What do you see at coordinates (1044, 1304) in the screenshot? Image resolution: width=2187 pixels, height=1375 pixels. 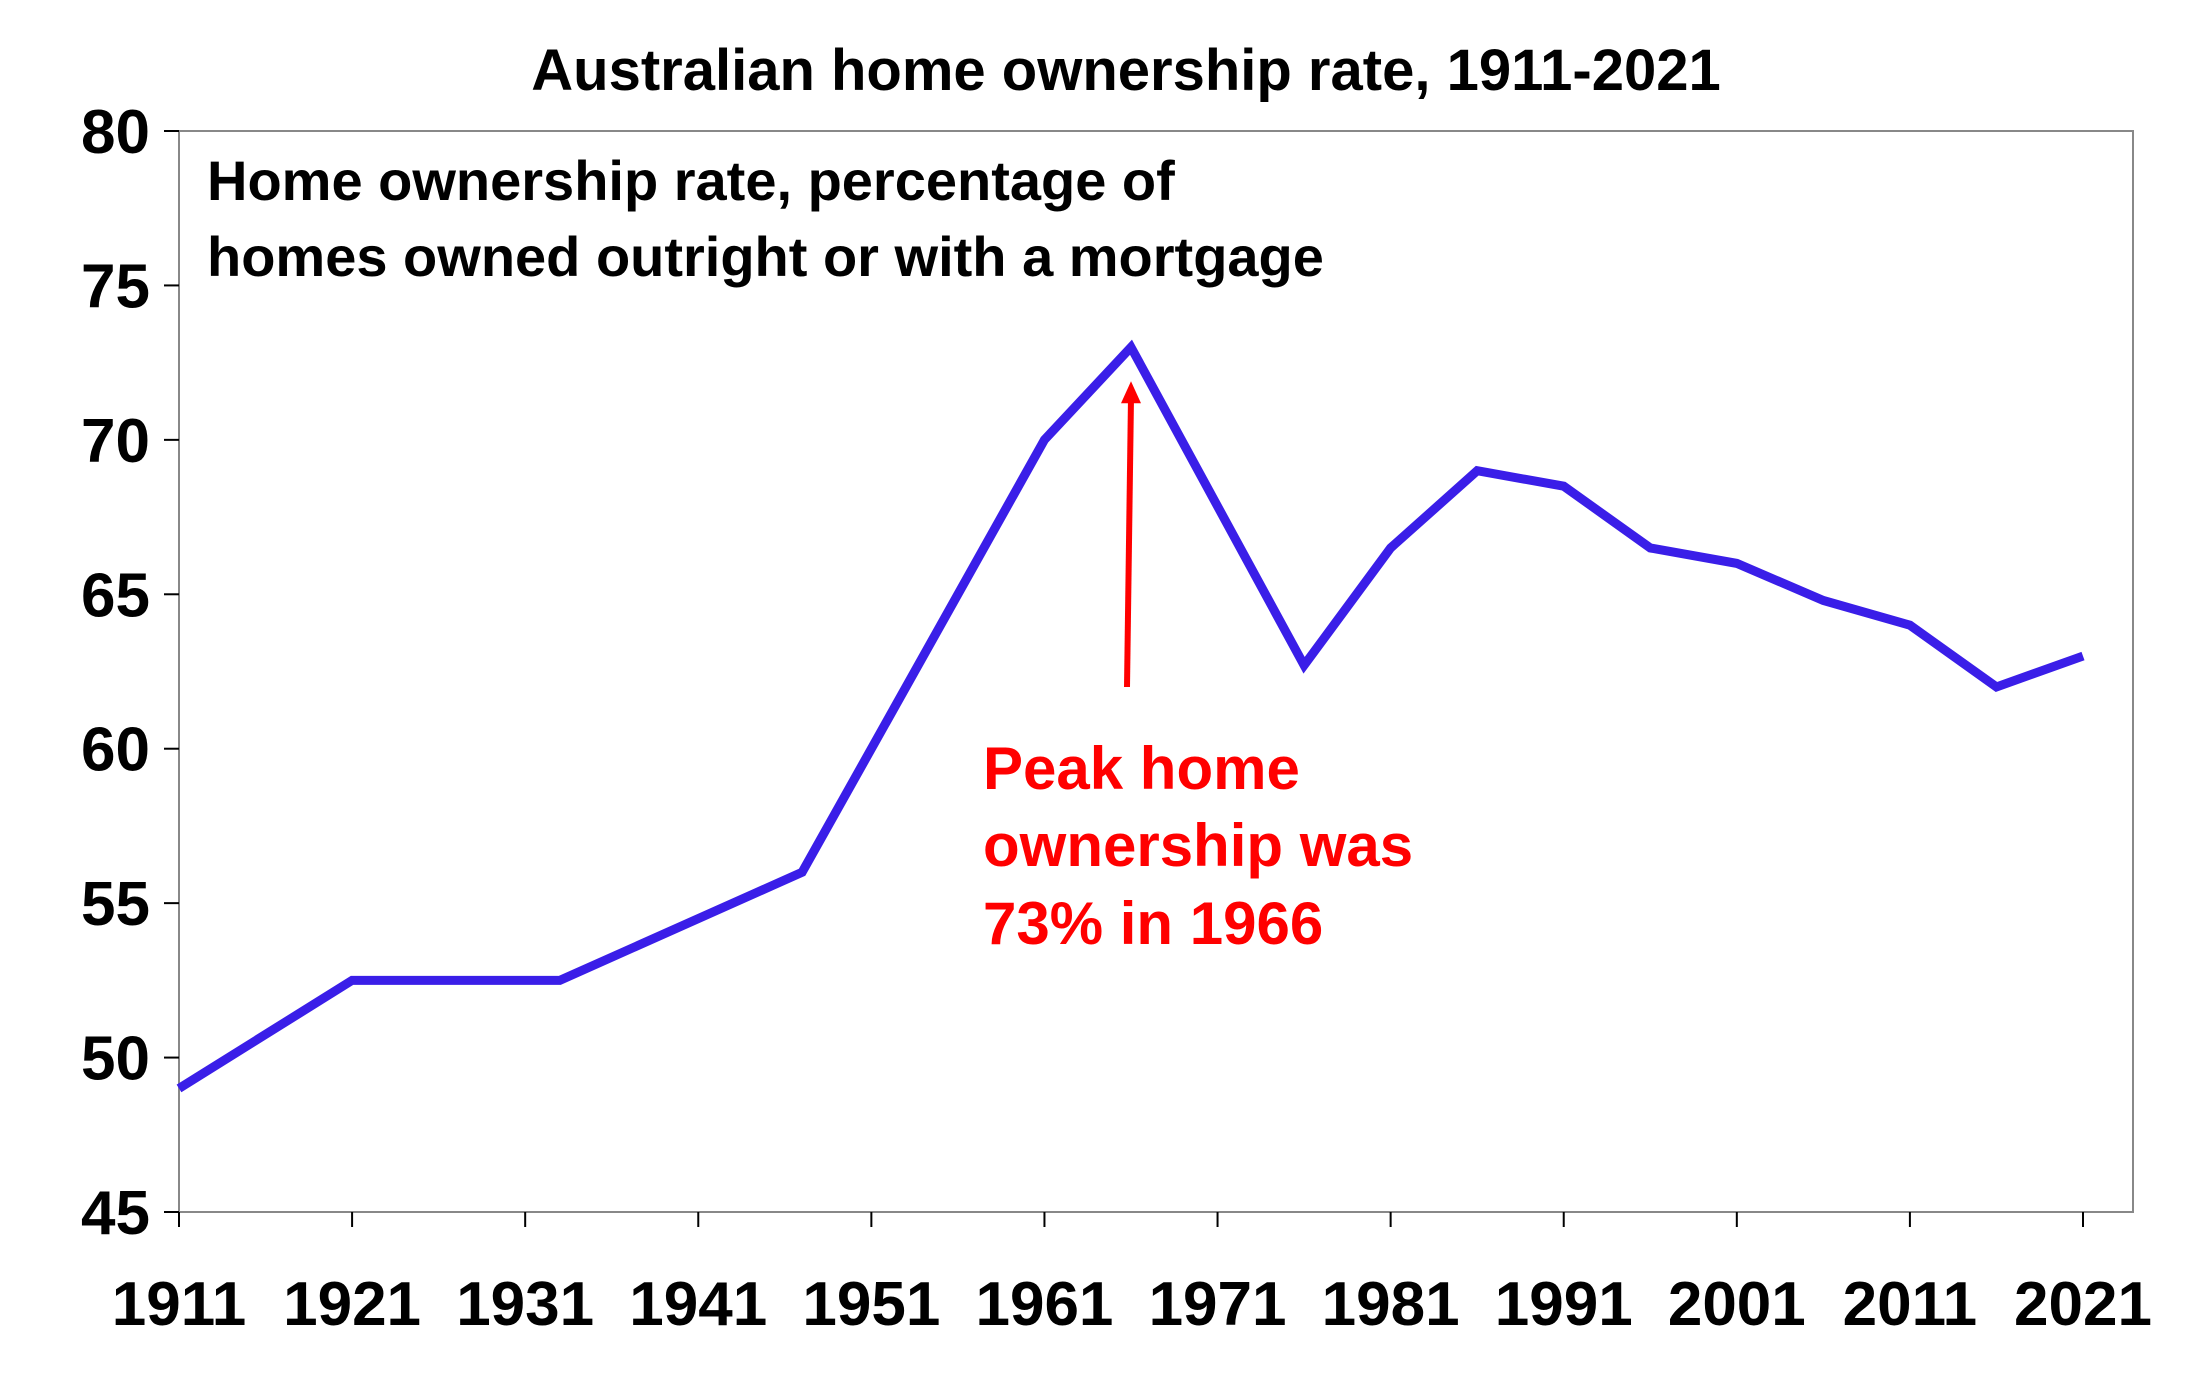 I see `x-tick-label: 1961` at bounding box center [1044, 1304].